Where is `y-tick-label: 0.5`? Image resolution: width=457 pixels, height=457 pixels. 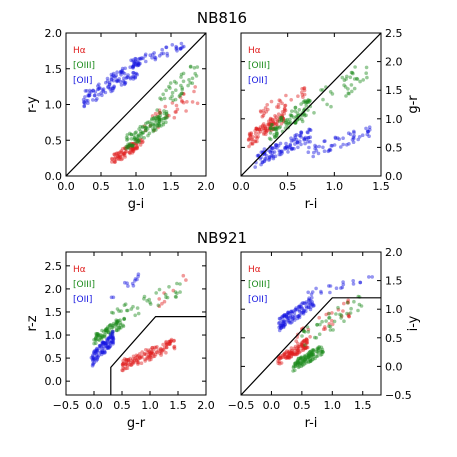
y-tick-label: 0.5 is located at coordinates (54, 358).